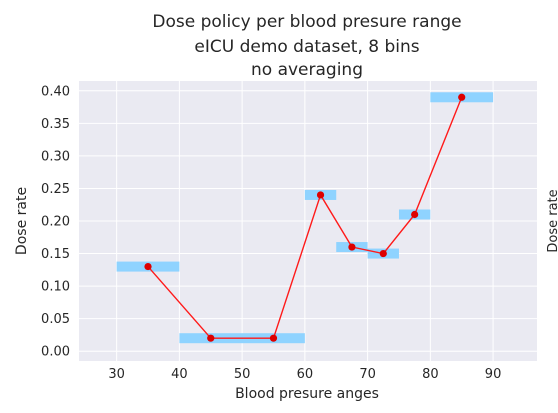 This screenshot has height=413, width=558. Describe the element at coordinates (55, 156) in the screenshot. I see `y-tick-label-6: 0.30` at that location.